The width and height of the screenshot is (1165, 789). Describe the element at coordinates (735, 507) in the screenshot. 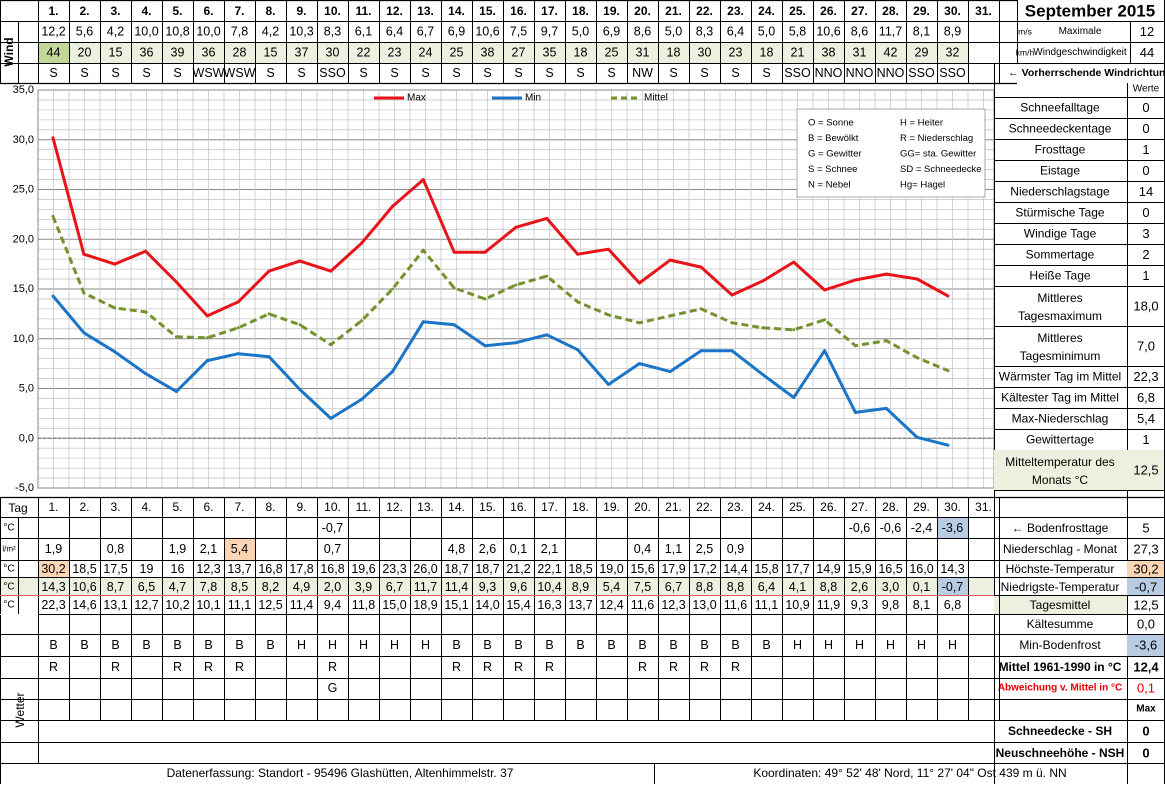

I see `bottom-day-number: 23.` at that location.